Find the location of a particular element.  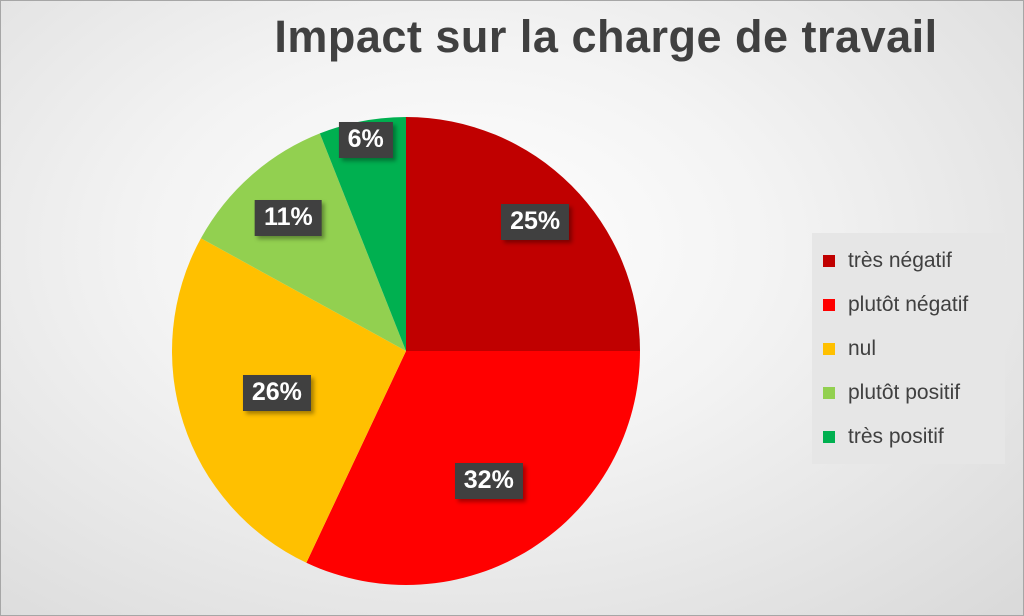

data-label-plutot-negatif: 32% is located at coordinates (488, 481).